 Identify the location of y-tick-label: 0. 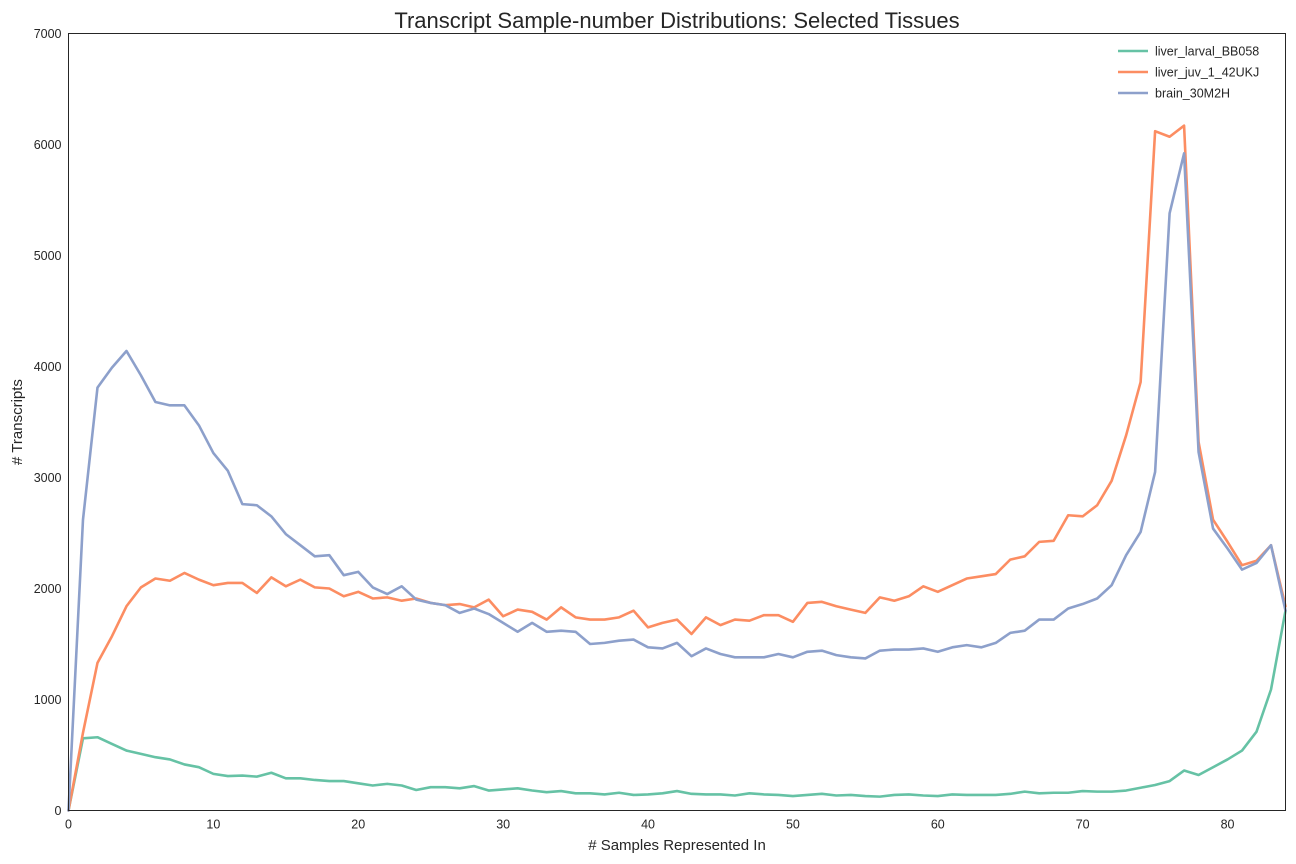
(58, 811).